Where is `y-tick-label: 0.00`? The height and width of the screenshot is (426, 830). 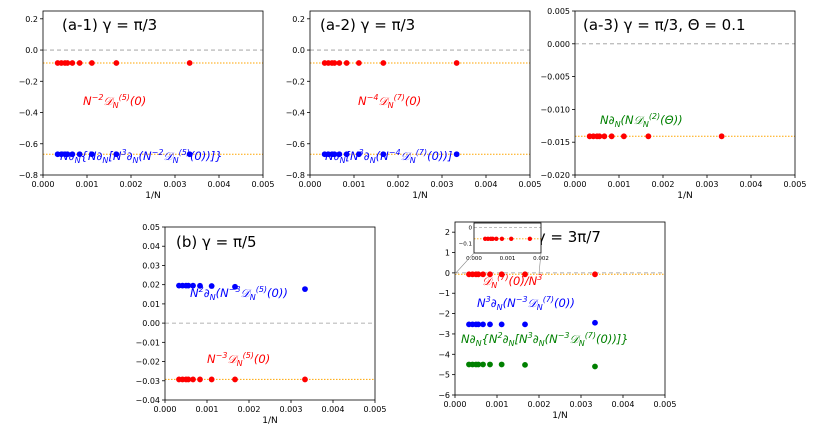 y-tick-label: 0.00 is located at coordinates (151, 323).